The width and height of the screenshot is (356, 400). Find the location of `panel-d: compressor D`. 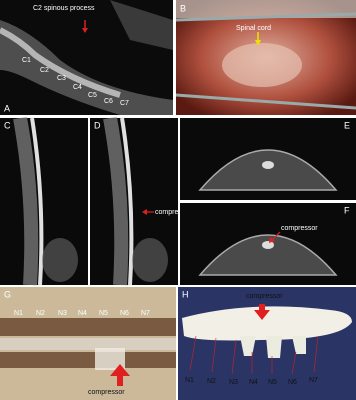

panel-d: compressor D is located at coordinates (141, 201).